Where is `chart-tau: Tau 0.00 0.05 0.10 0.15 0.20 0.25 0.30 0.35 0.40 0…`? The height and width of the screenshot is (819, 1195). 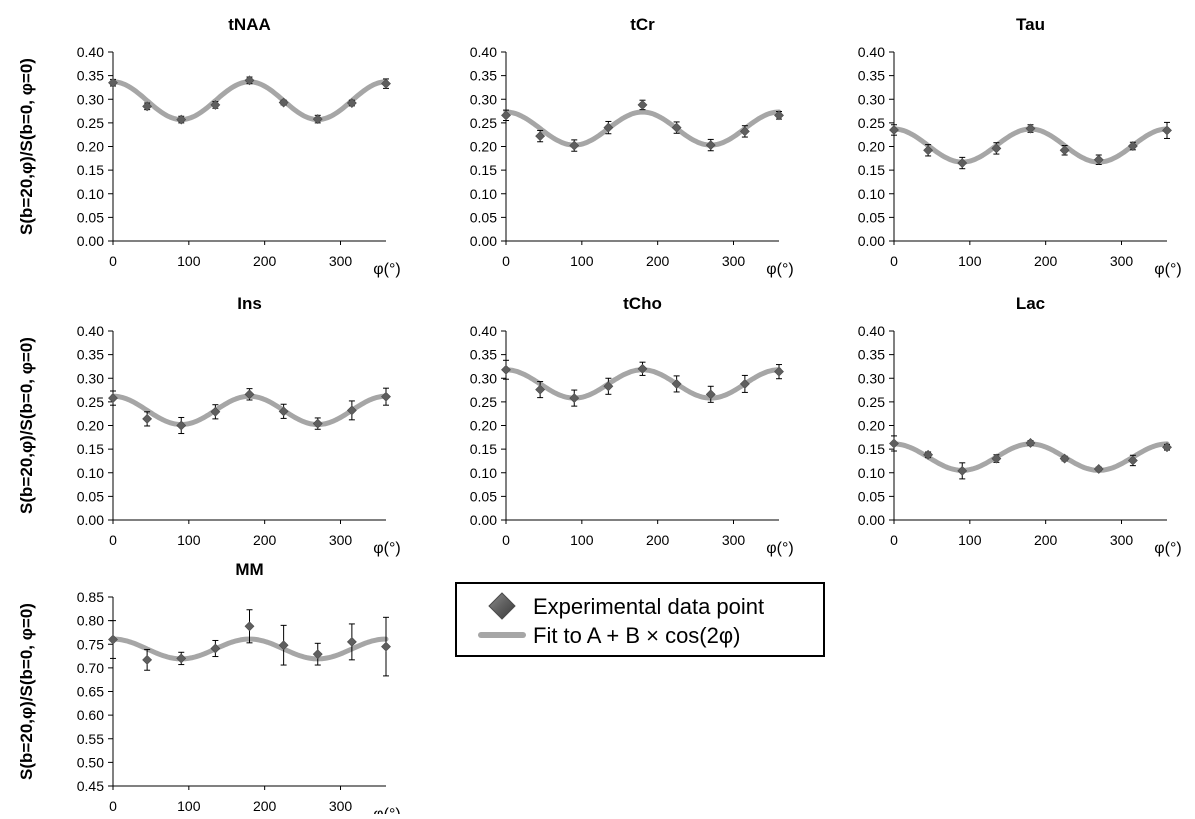 chart-tau: Tau 0.00 0.05 0.10 0.15 0.20 0.25 0.30 0.35 0.40 0… is located at coordinates (1020, 146).